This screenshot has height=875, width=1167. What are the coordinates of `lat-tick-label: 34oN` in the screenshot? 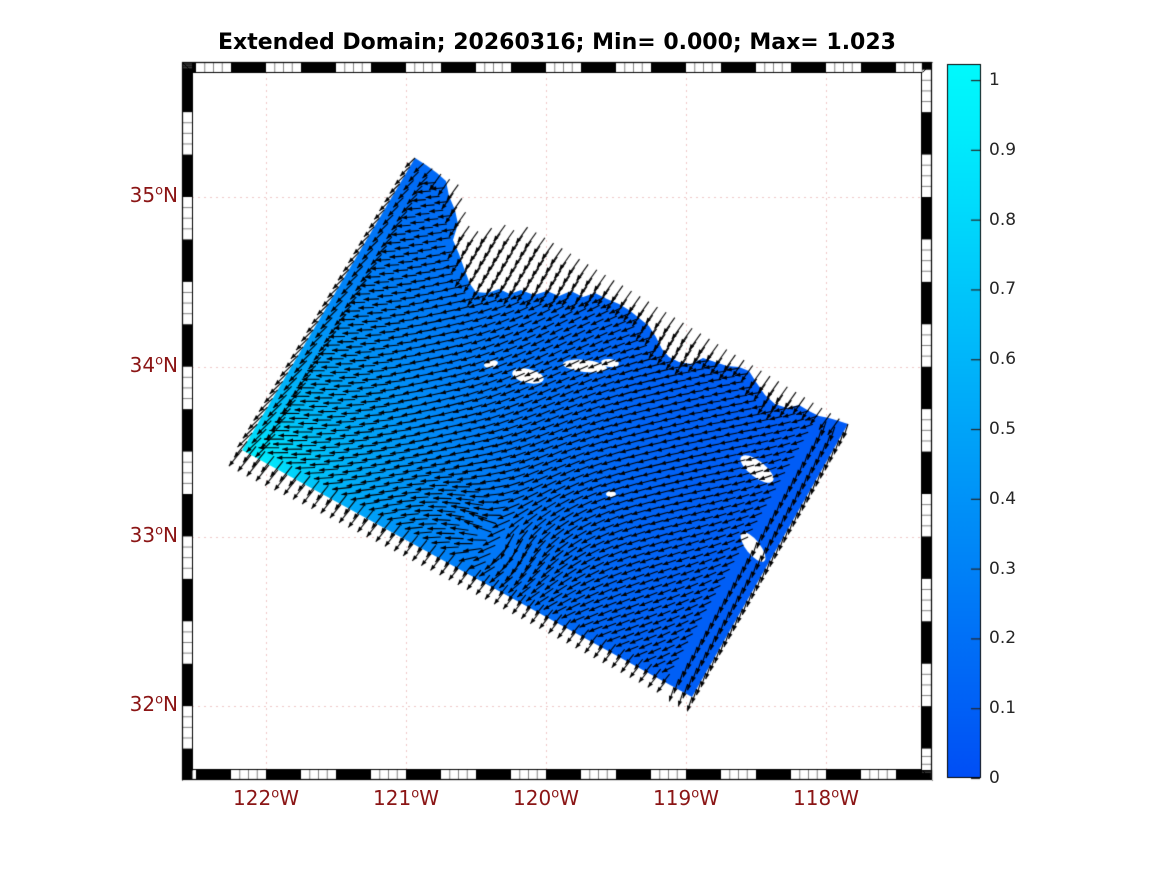 It's located at (153, 365).